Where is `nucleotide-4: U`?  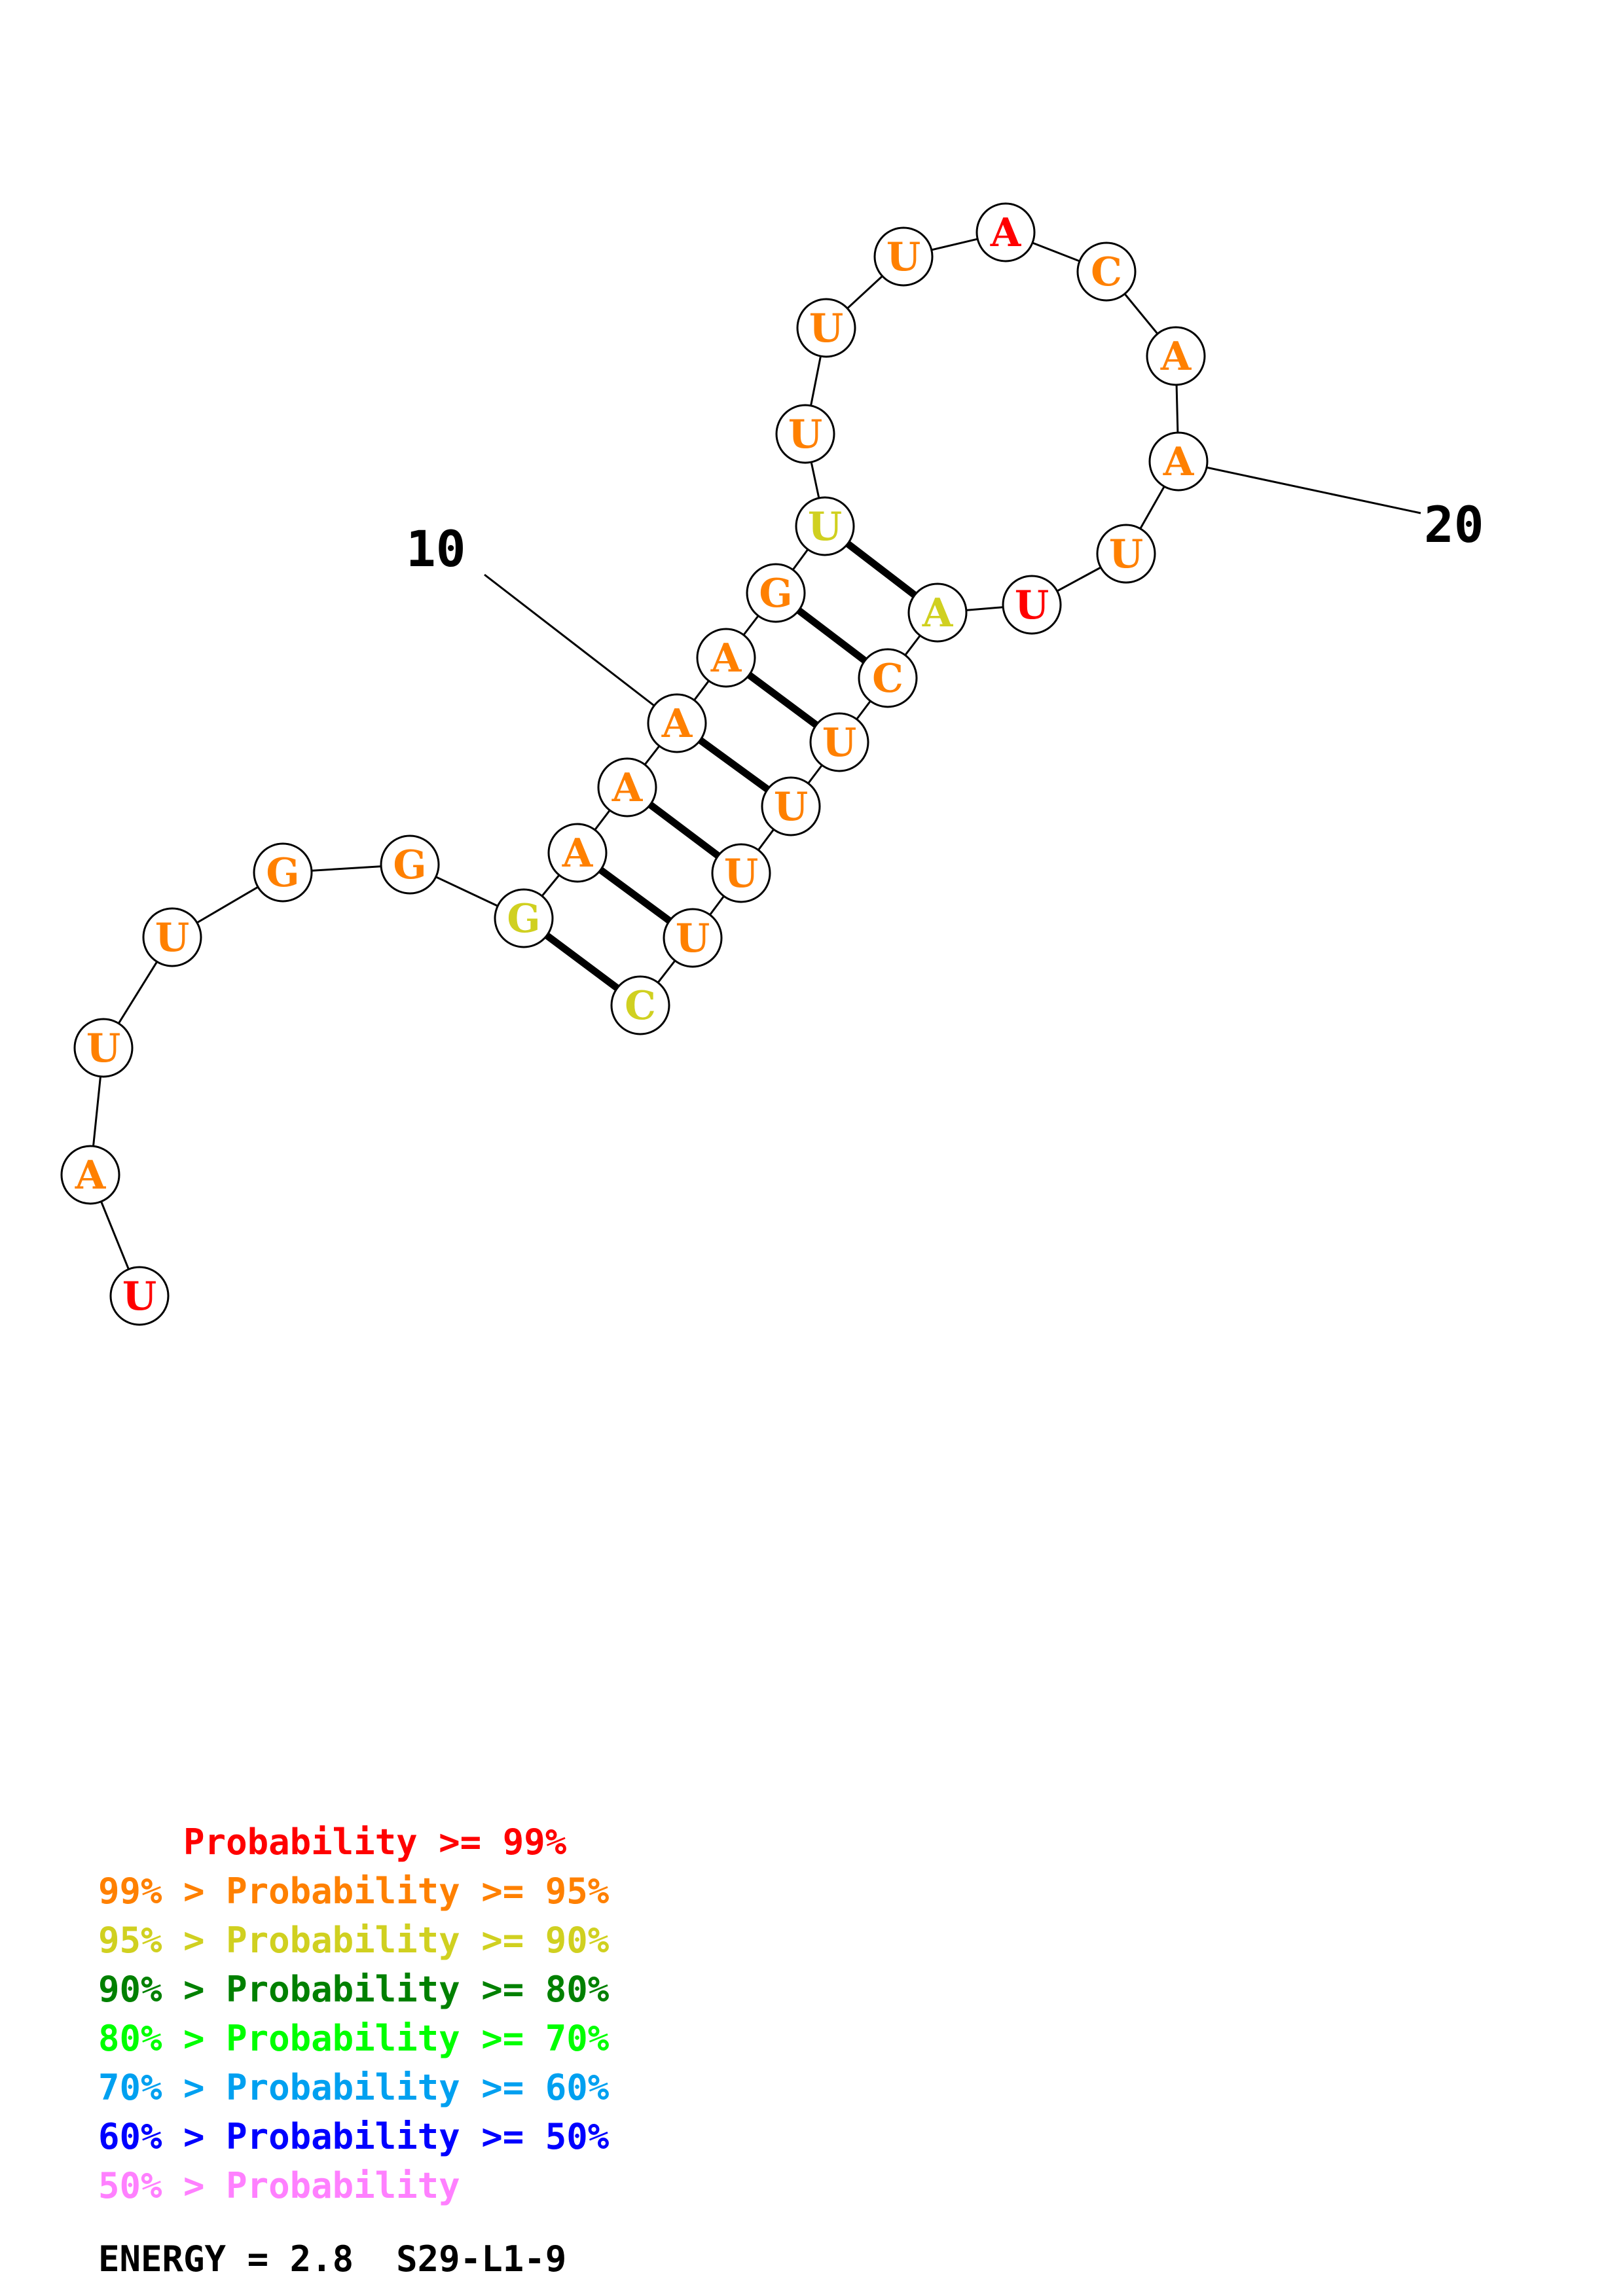 nucleotide-4: U is located at coordinates (172, 937).